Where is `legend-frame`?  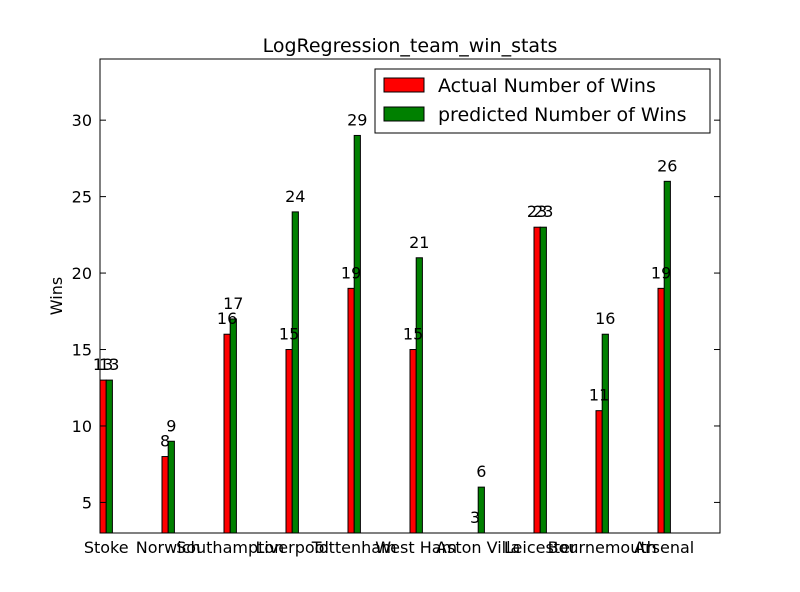
legend-frame is located at coordinates (542, 101).